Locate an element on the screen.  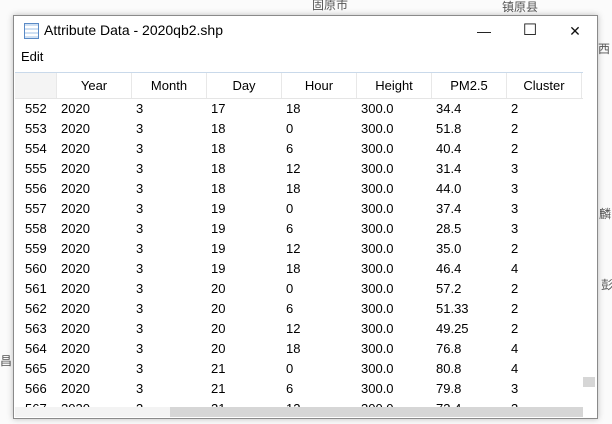
table-row: 560 2020 3 19 18 300.0 46.4 4 is located at coordinates (299, 269).